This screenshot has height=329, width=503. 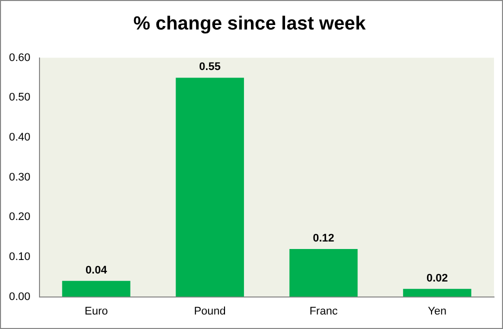 What do you see at coordinates (249, 24) in the screenshot?
I see `chart-title: % change since last week` at bounding box center [249, 24].